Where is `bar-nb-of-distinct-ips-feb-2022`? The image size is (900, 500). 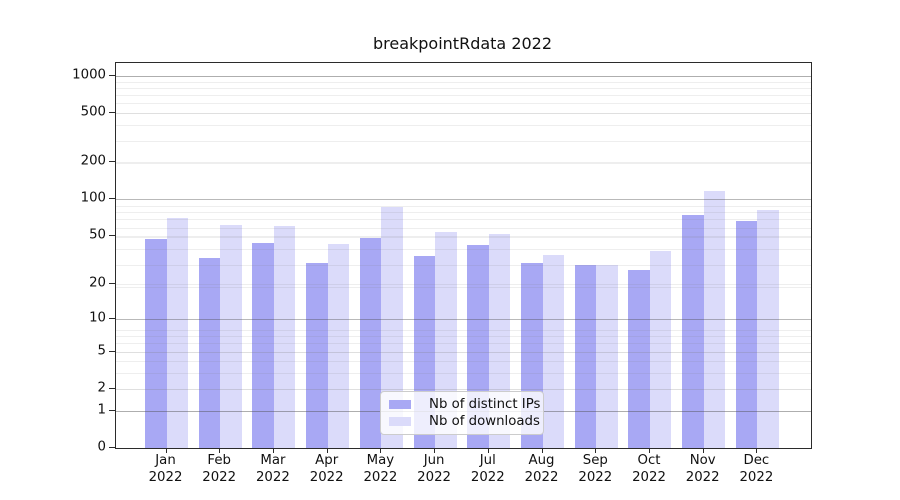
bar-nb-of-distinct-ips-feb-2022 is located at coordinates (209, 353).